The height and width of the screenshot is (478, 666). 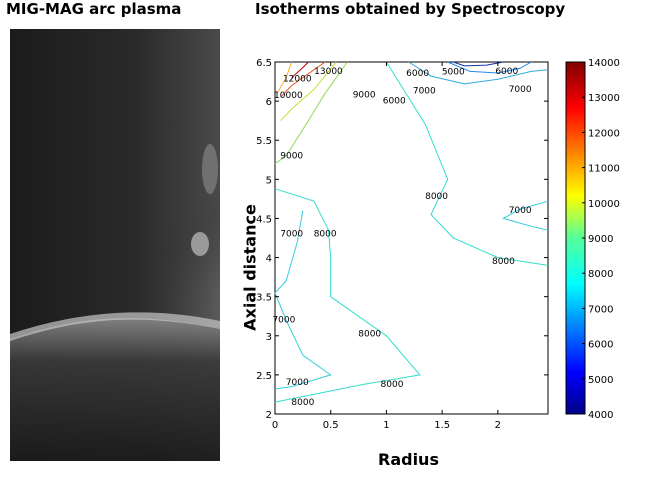 What do you see at coordinates (264, 376) in the screenshot?
I see `y-tick-label-1: 2.5` at bounding box center [264, 376].